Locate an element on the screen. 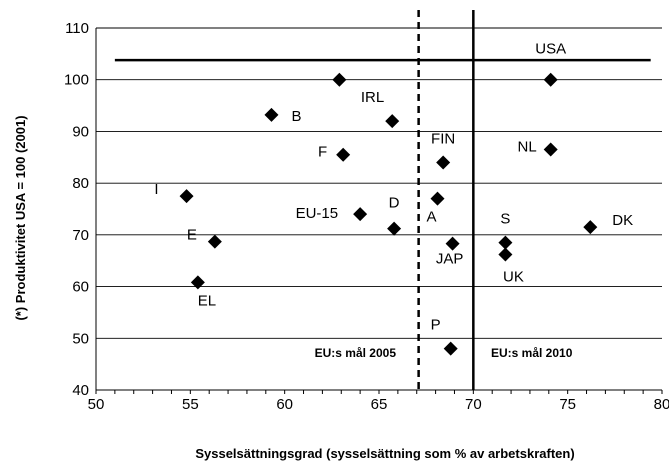  y-tick-label: 90 is located at coordinates (80, 131).